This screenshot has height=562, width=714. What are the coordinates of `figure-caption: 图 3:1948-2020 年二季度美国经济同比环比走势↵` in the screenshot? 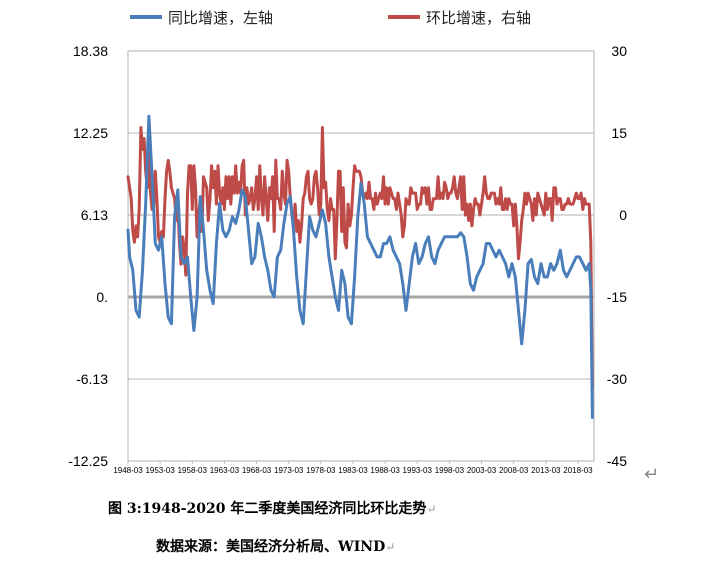 It's located at (272, 508).